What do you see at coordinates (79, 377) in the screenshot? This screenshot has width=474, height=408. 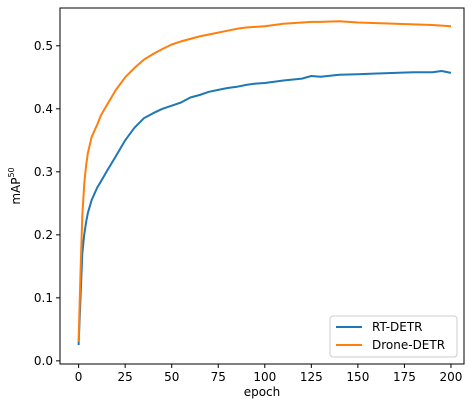 I see `x-tick-label: 0` at bounding box center [79, 377].